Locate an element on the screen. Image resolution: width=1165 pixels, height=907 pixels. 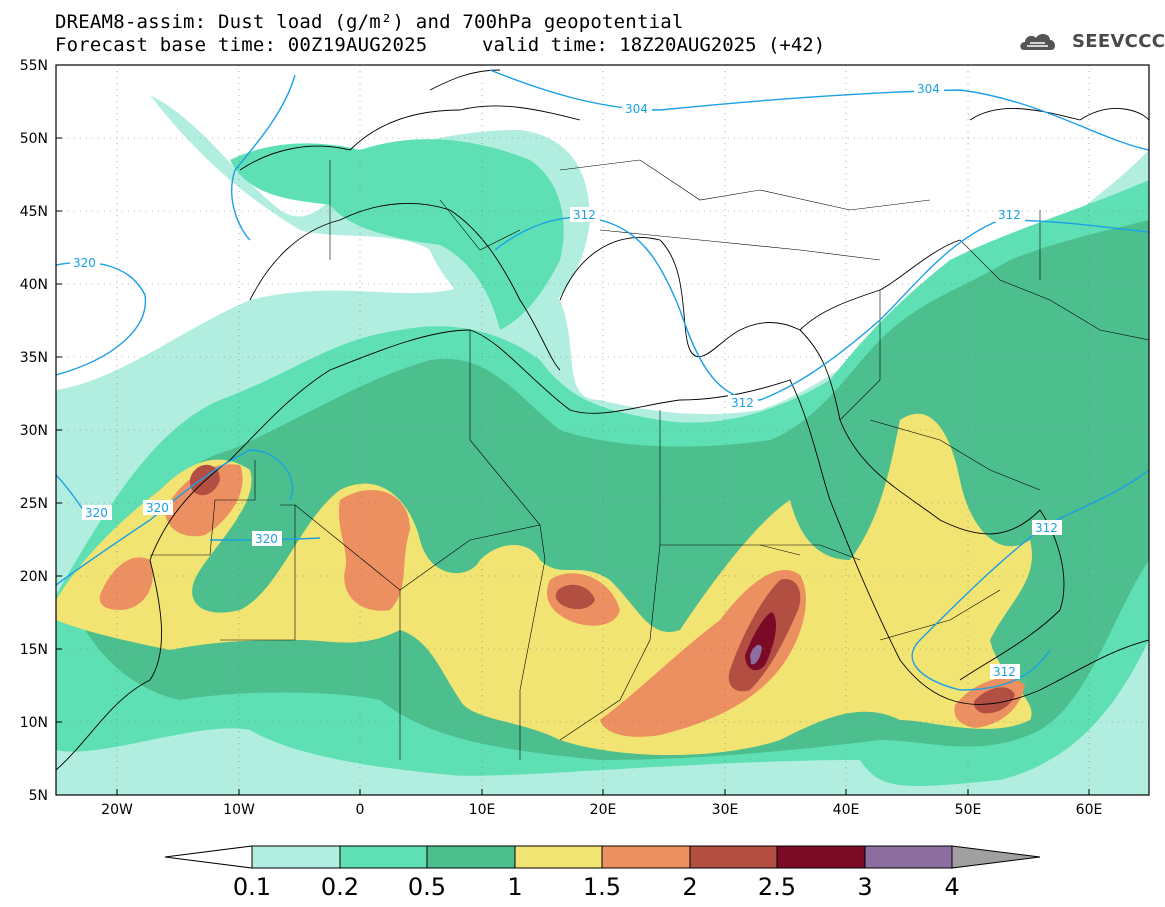
colorbar-label: 4 is located at coordinates (951, 887).